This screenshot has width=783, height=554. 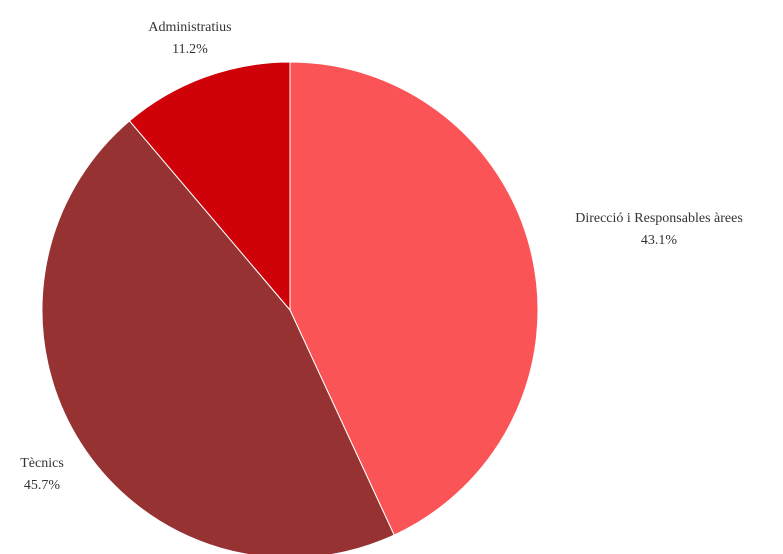 What do you see at coordinates (659, 240) in the screenshot?
I see `slice-value-label-1: 43.1%` at bounding box center [659, 240].